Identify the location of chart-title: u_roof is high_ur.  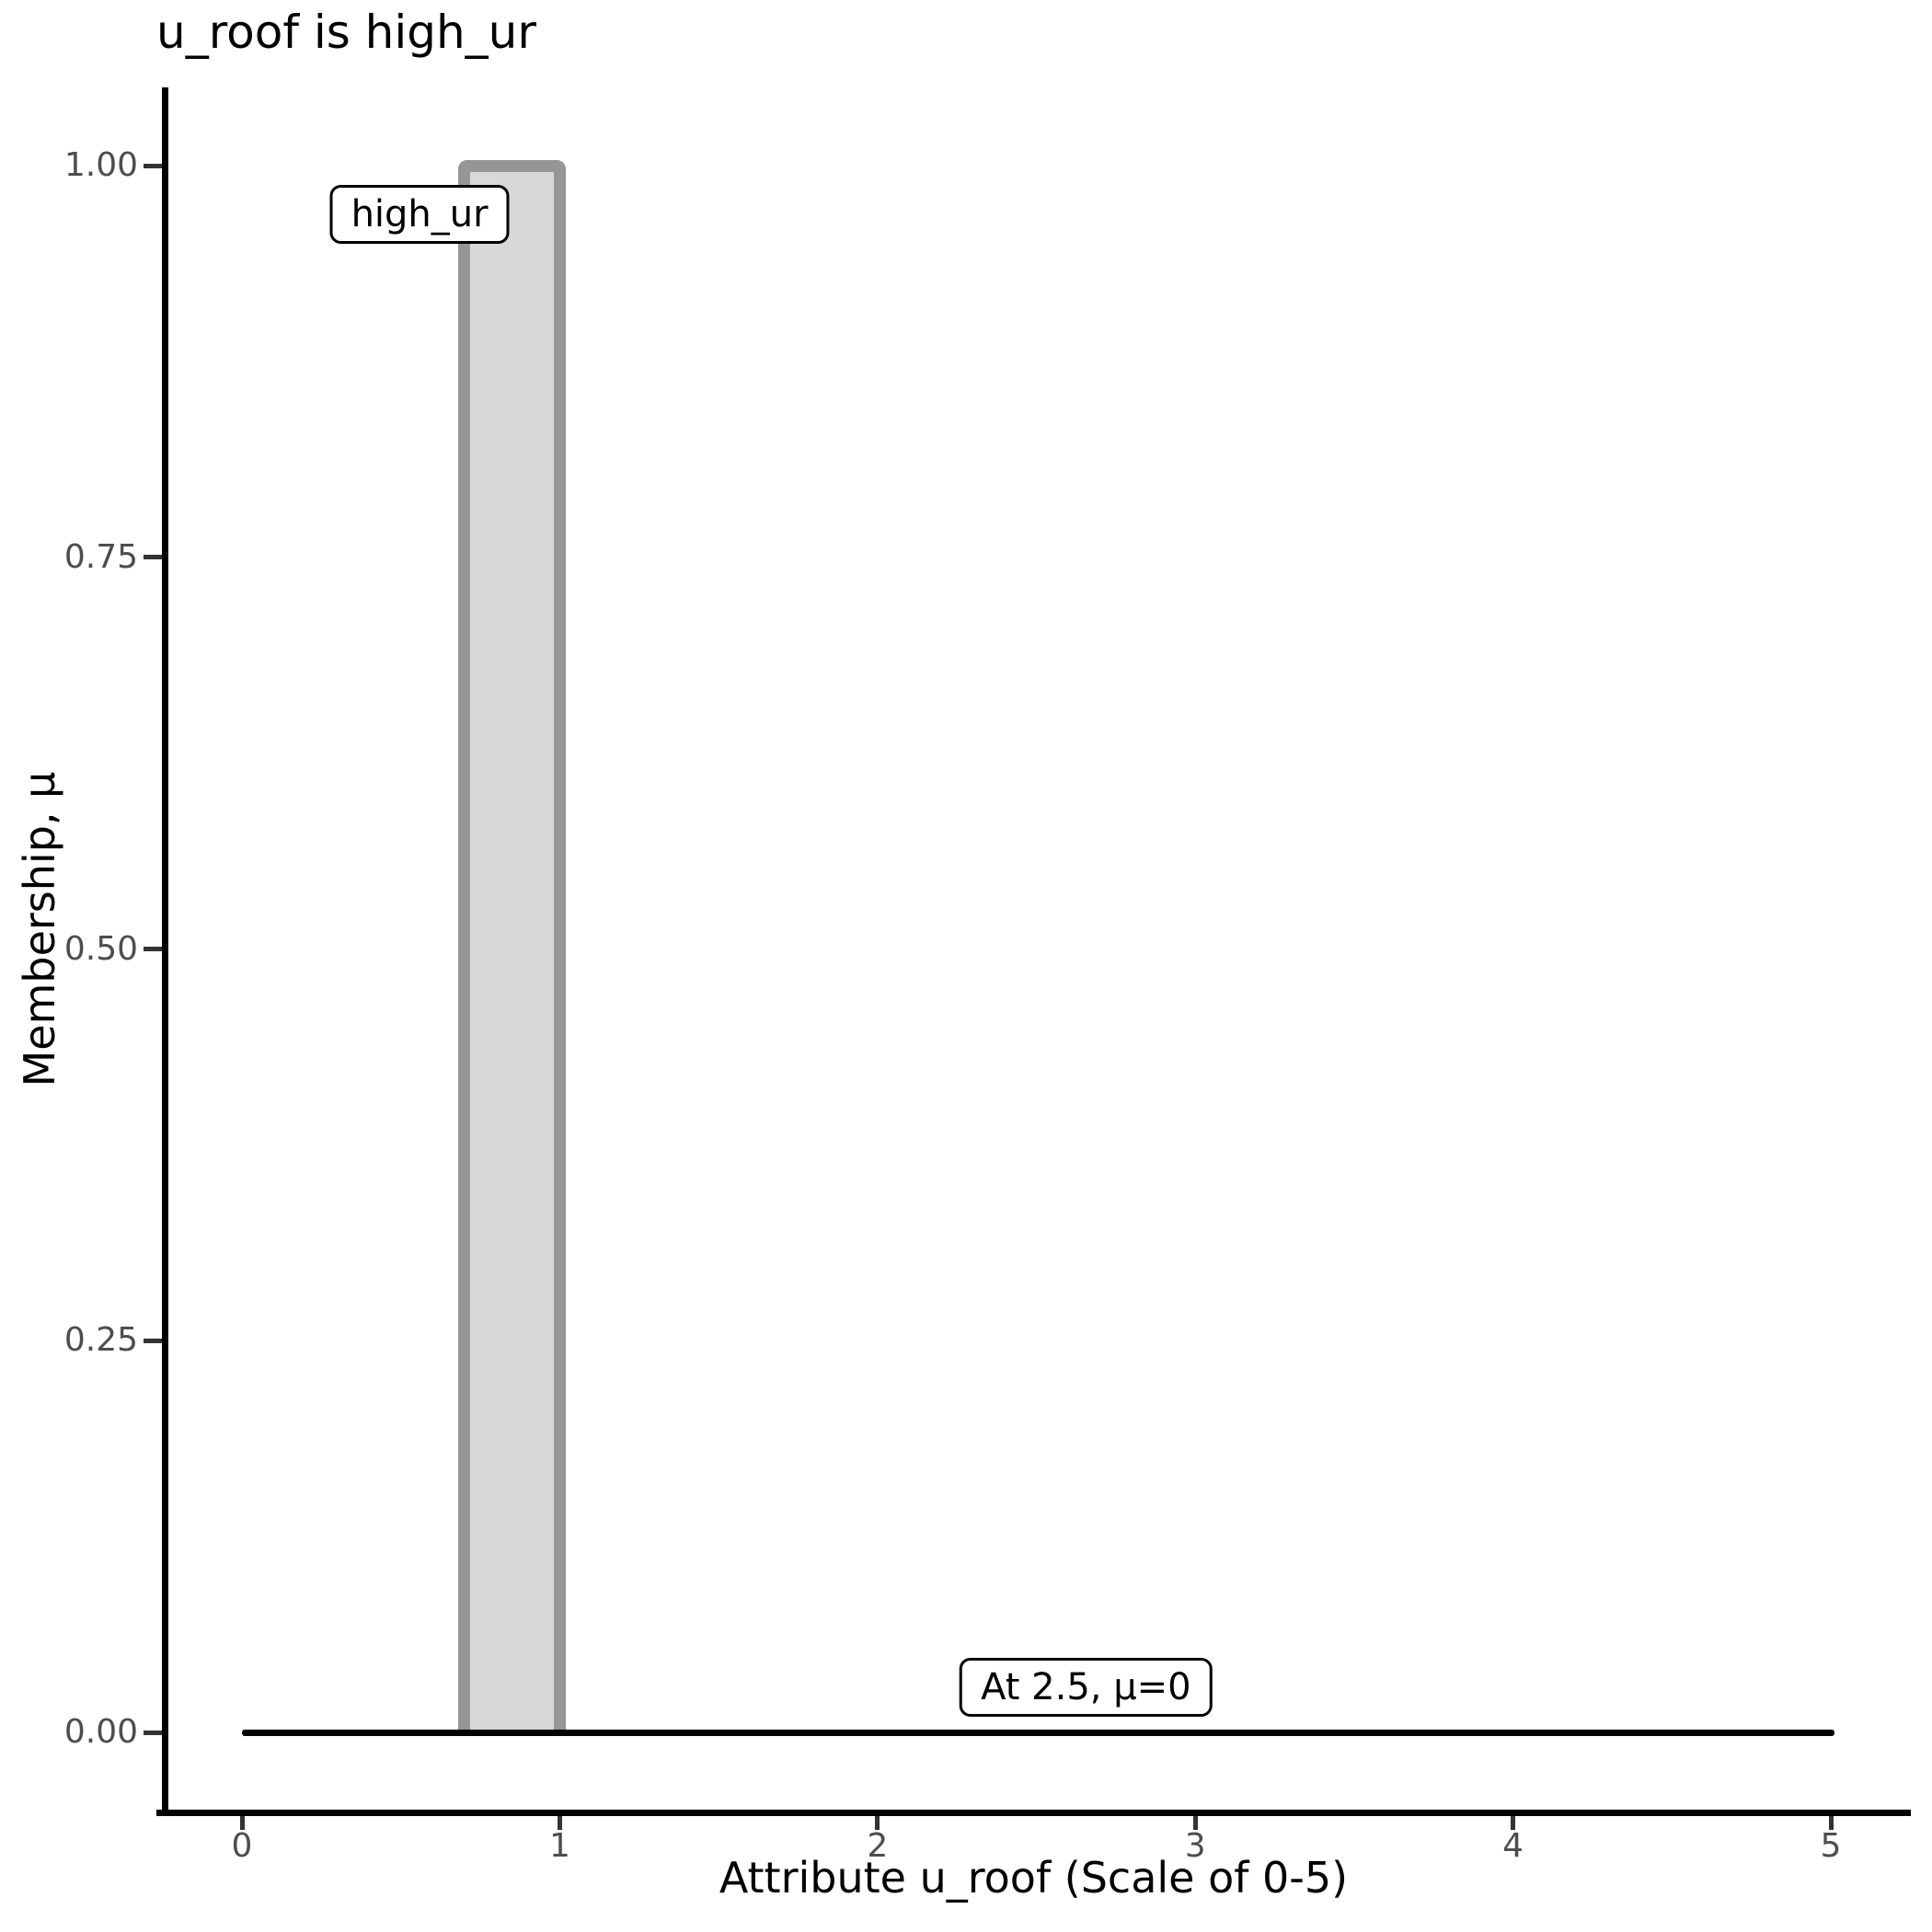
(346, 32).